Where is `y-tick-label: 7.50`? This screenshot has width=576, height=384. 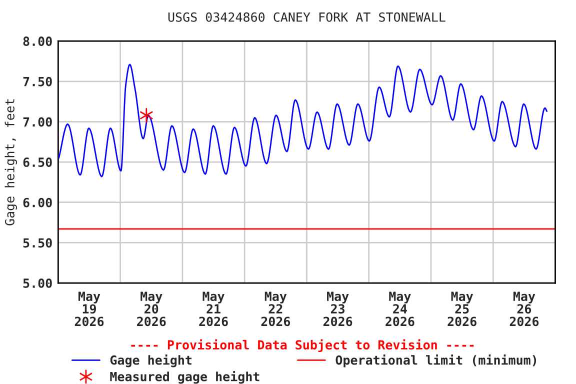 y-tick-label: 7.50 is located at coordinates (37, 81).